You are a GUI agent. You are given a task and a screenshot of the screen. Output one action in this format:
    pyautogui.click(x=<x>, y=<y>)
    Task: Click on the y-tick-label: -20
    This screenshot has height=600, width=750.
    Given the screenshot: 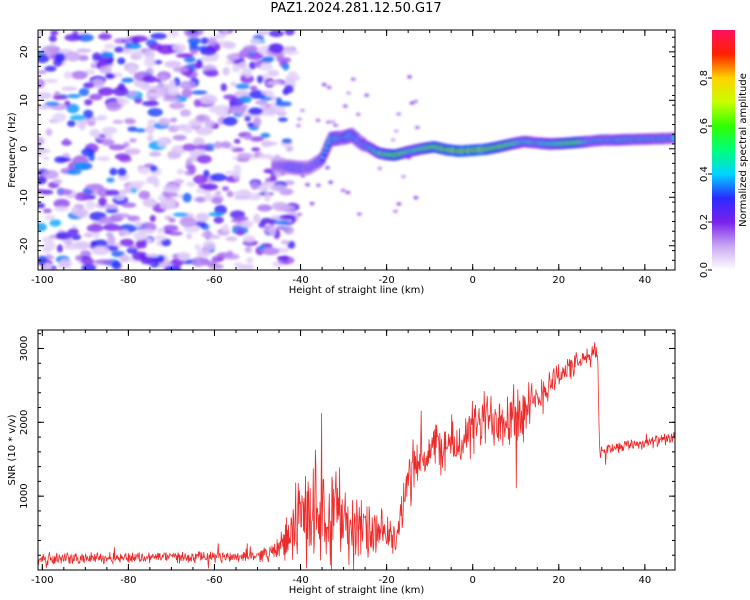 What is the action you would take?
    pyautogui.click(x=24, y=246)
    